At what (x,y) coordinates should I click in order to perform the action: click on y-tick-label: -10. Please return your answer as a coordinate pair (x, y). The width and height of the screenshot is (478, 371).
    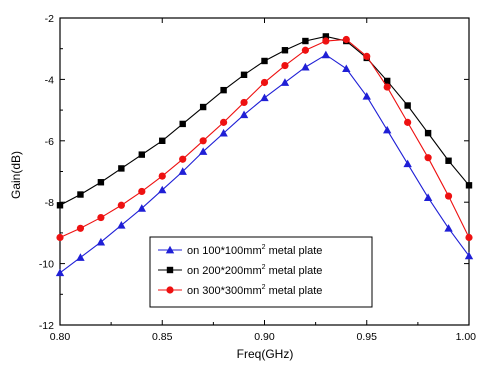
    Looking at the image, I should click on (46, 265).